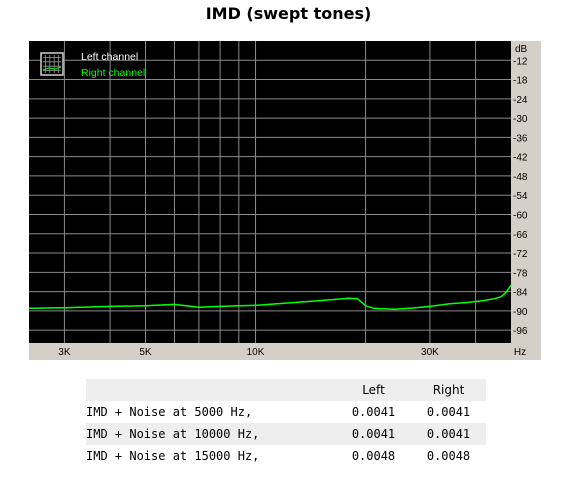 The image size is (577, 477). I want to click on y-tick-label: -66, so click(520, 235).